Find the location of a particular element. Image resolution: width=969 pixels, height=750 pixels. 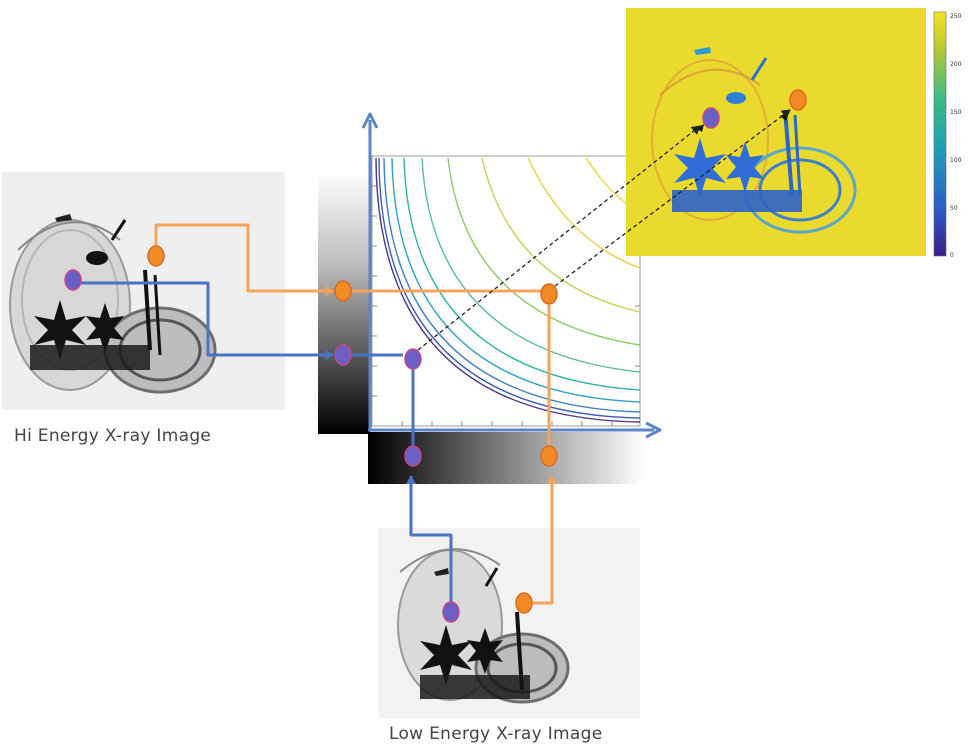

material-classification-map is located at coordinates (776, 132).